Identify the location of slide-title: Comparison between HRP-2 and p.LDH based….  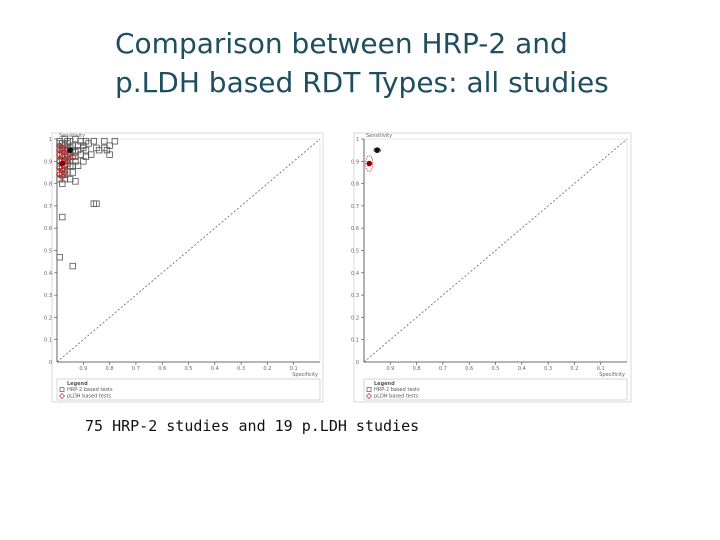
(405, 63).